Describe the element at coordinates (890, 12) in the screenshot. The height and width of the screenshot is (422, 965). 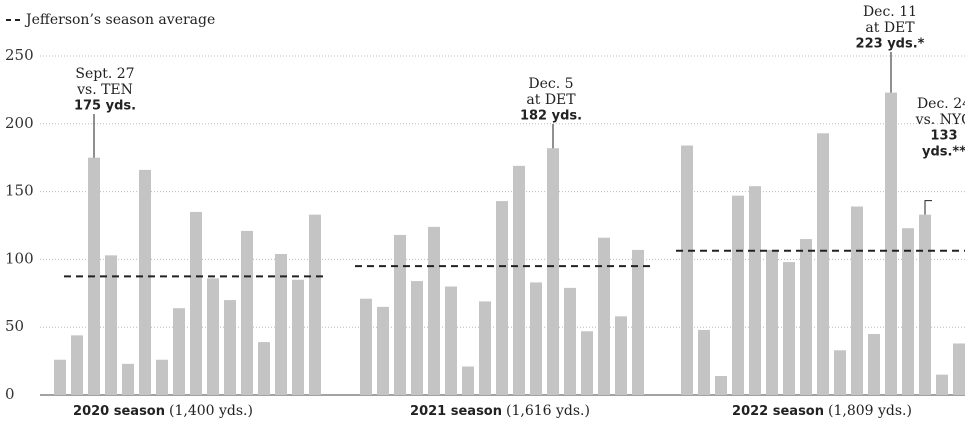
I see `annotation-text: Dec. 11` at that location.